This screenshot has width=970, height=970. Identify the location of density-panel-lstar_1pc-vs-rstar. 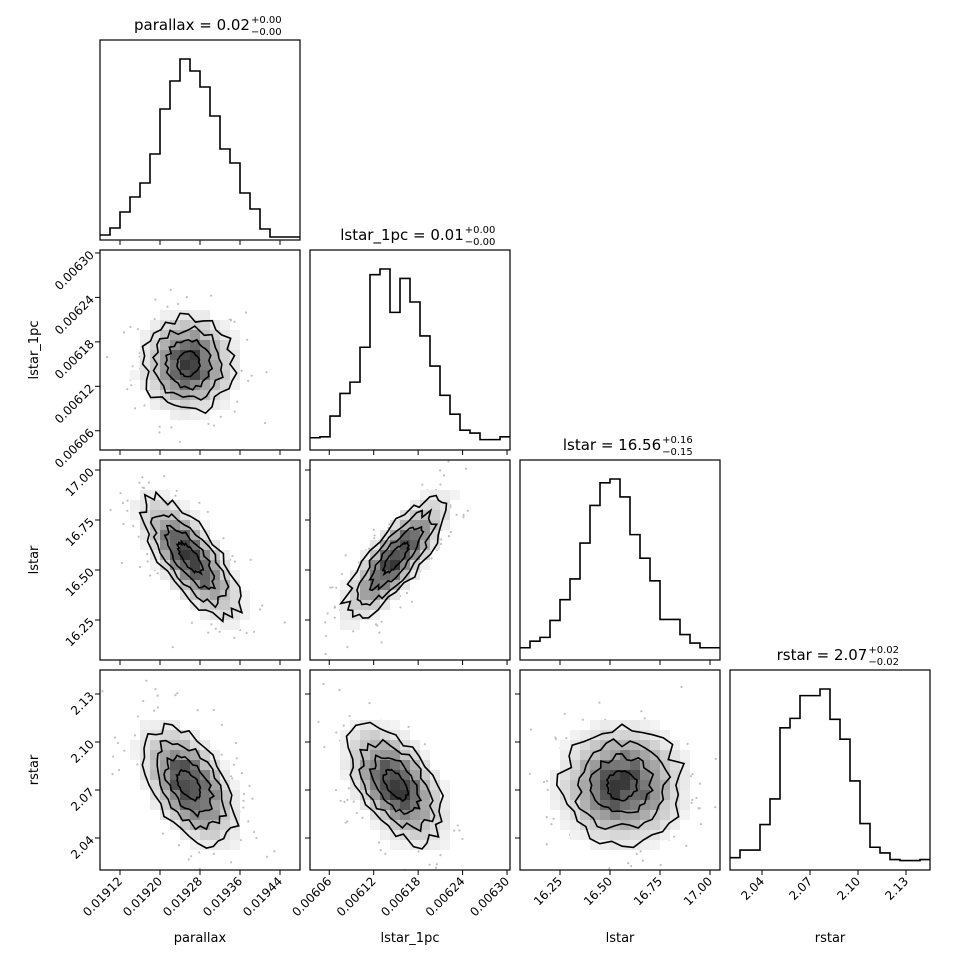
(408, 772).